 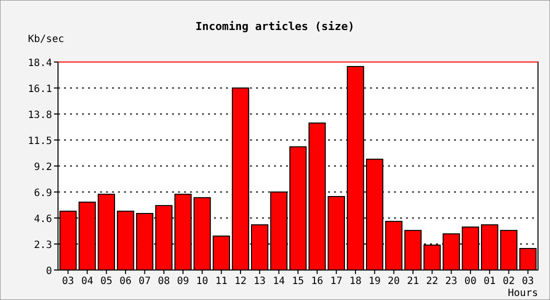 What do you see at coordinates (40, 63) in the screenshot?
I see `y-tick-label: 18.4` at bounding box center [40, 63].